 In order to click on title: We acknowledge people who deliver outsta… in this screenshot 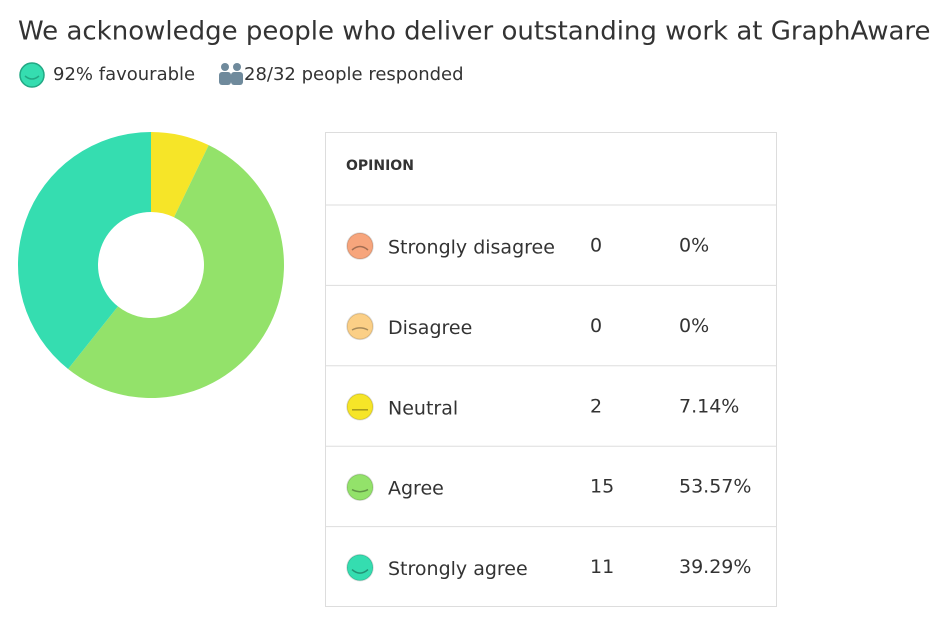, I will do `click(474, 32)`.